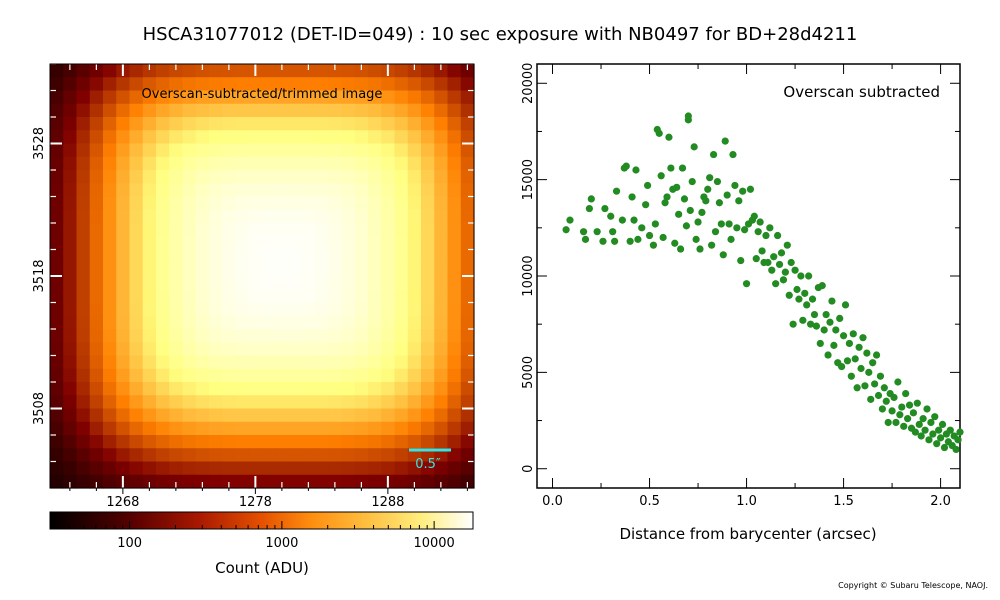 This screenshot has height=600, width=1000. Describe the element at coordinates (528, 469) in the screenshot. I see `scatter-y-tick-label: 0` at that location.